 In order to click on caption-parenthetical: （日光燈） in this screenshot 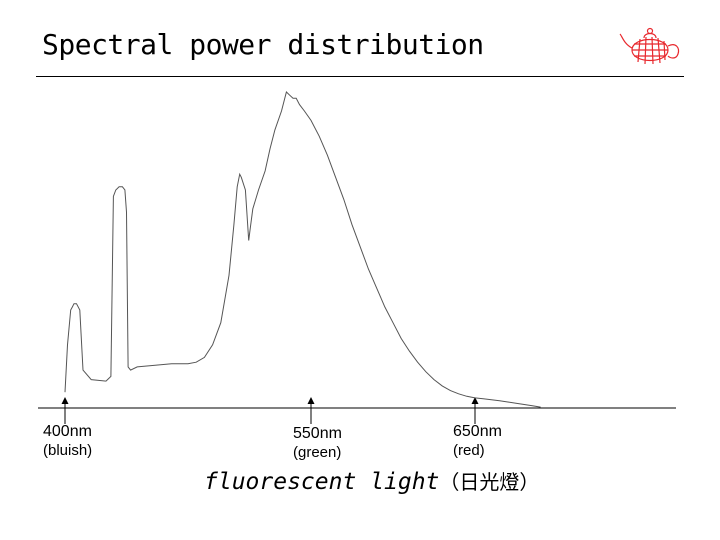, I will do `click(489, 482)`.